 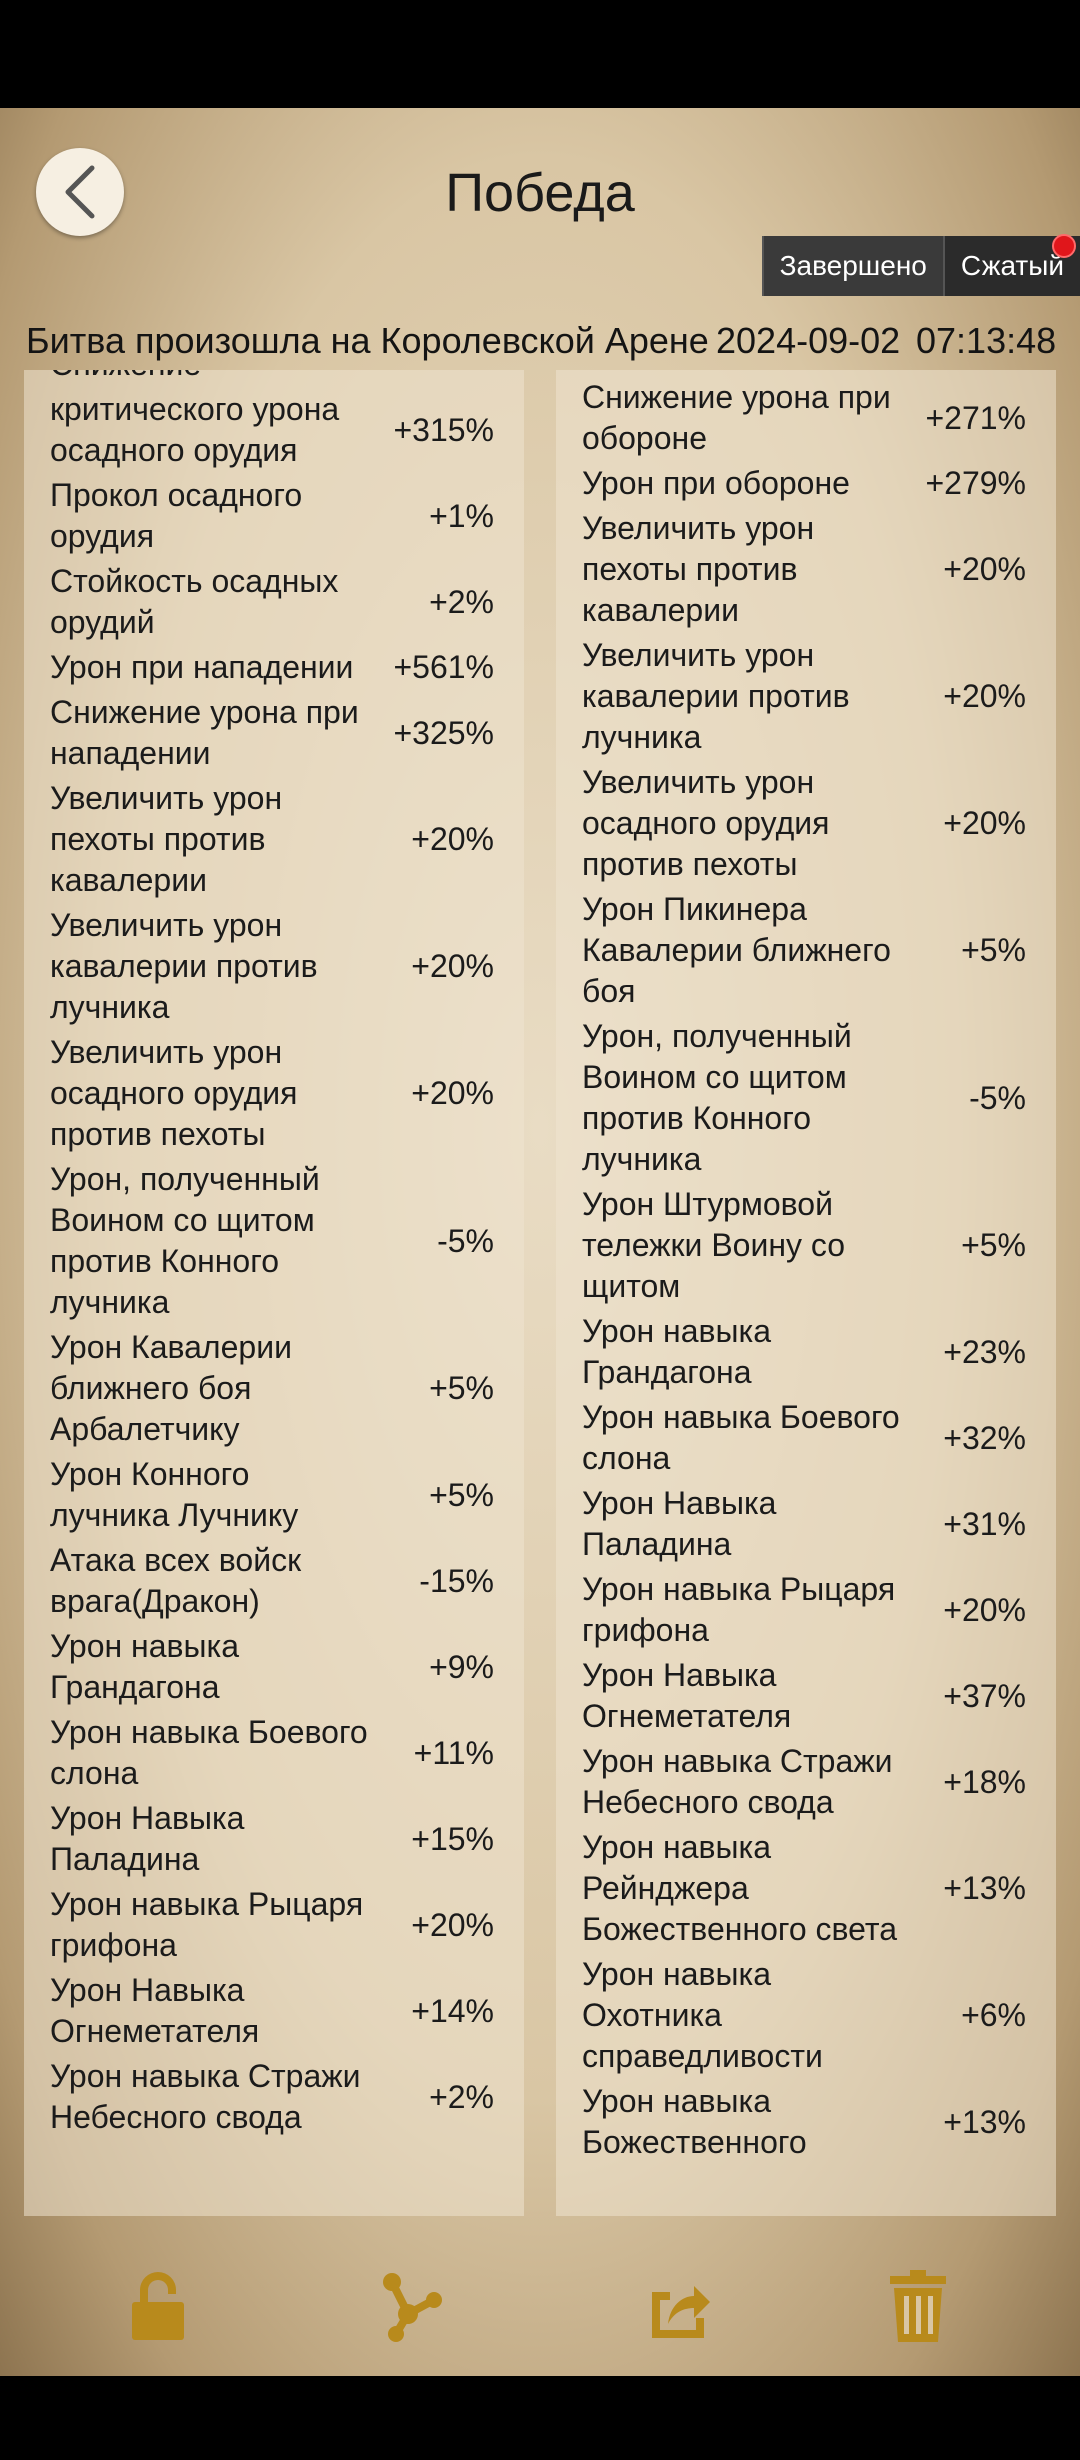 I want to click on stat-row: Урон Штурмовой тележки Воину со щитом +5%, so click(x=806, y=1245).